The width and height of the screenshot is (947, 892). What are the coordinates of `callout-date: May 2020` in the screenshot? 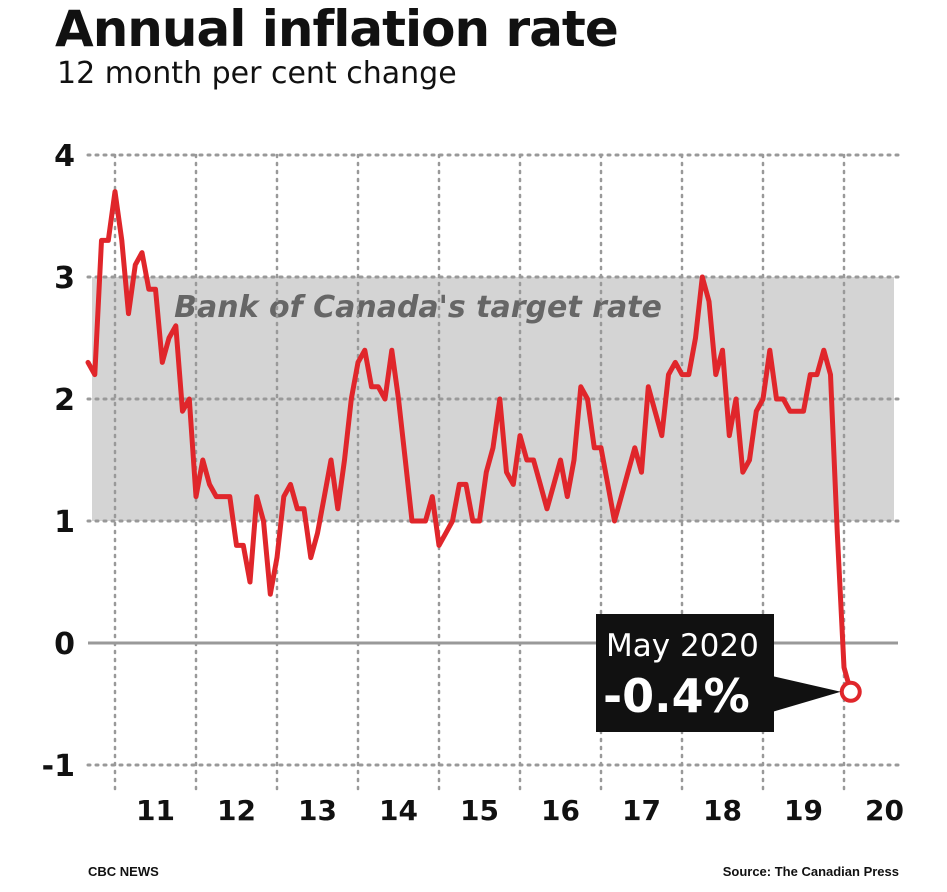 It's located at (682, 646).